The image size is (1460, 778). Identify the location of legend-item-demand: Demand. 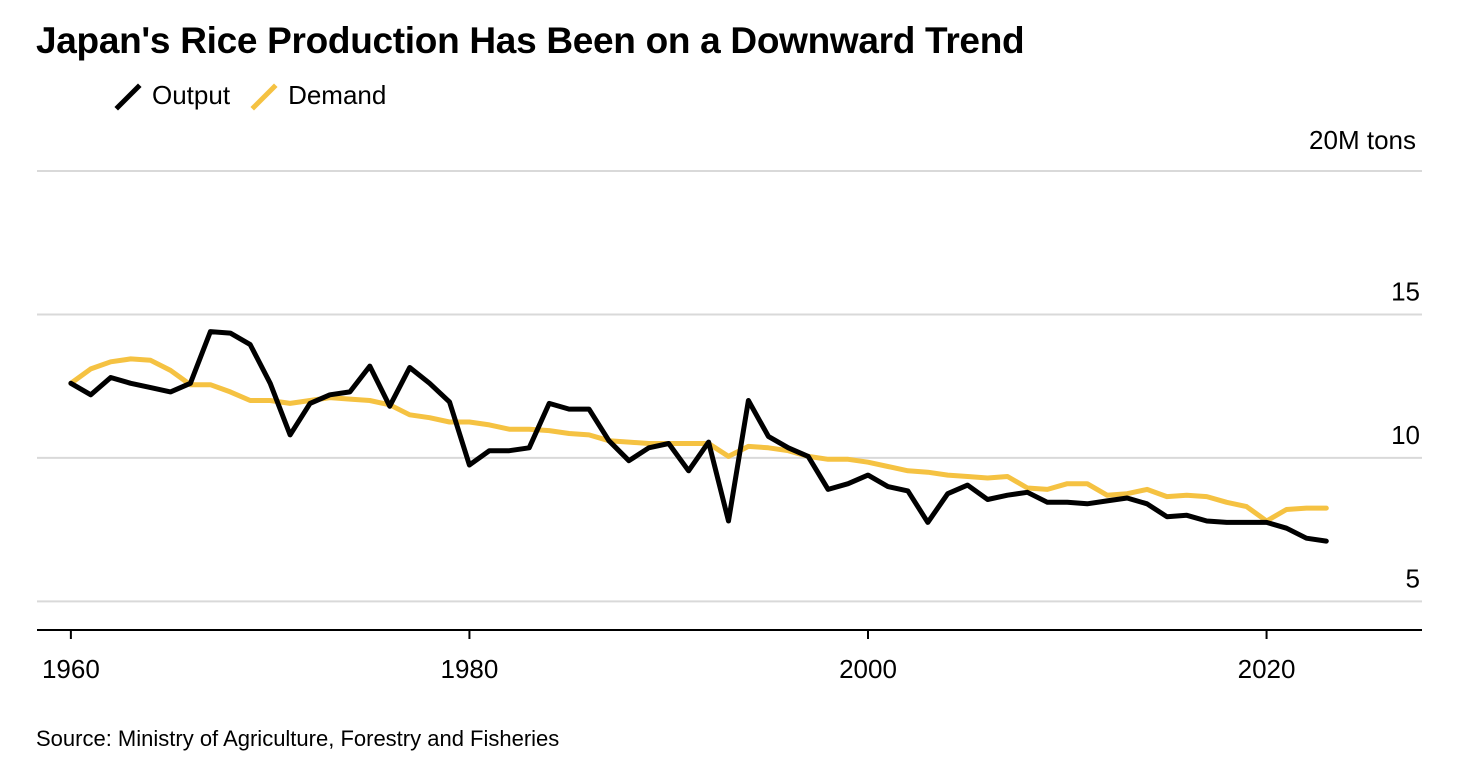
(318, 95).